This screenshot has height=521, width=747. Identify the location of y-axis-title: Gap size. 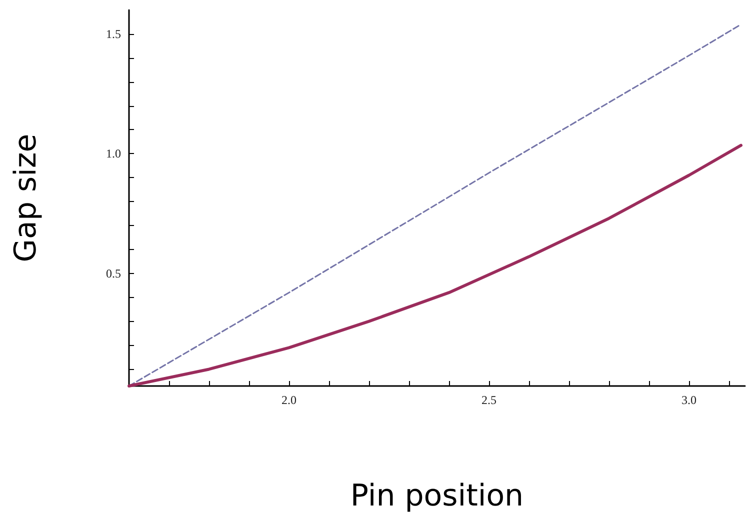
(26, 198).